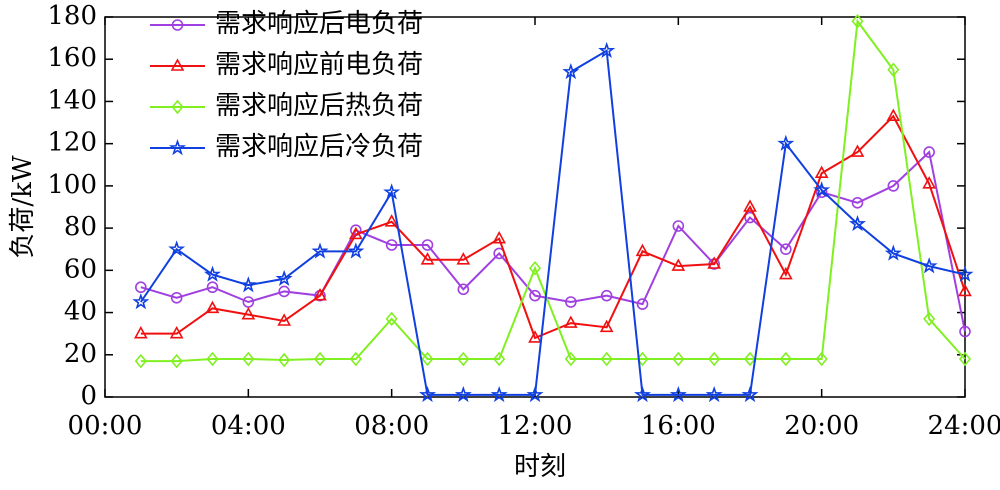 This screenshot has height=490, width=1000. Describe the element at coordinates (72, 185) in the screenshot. I see `y-tick-label: 100` at that location.